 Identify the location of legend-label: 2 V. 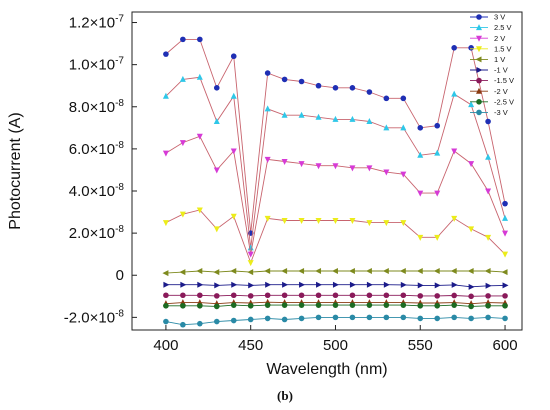
(499, 38).